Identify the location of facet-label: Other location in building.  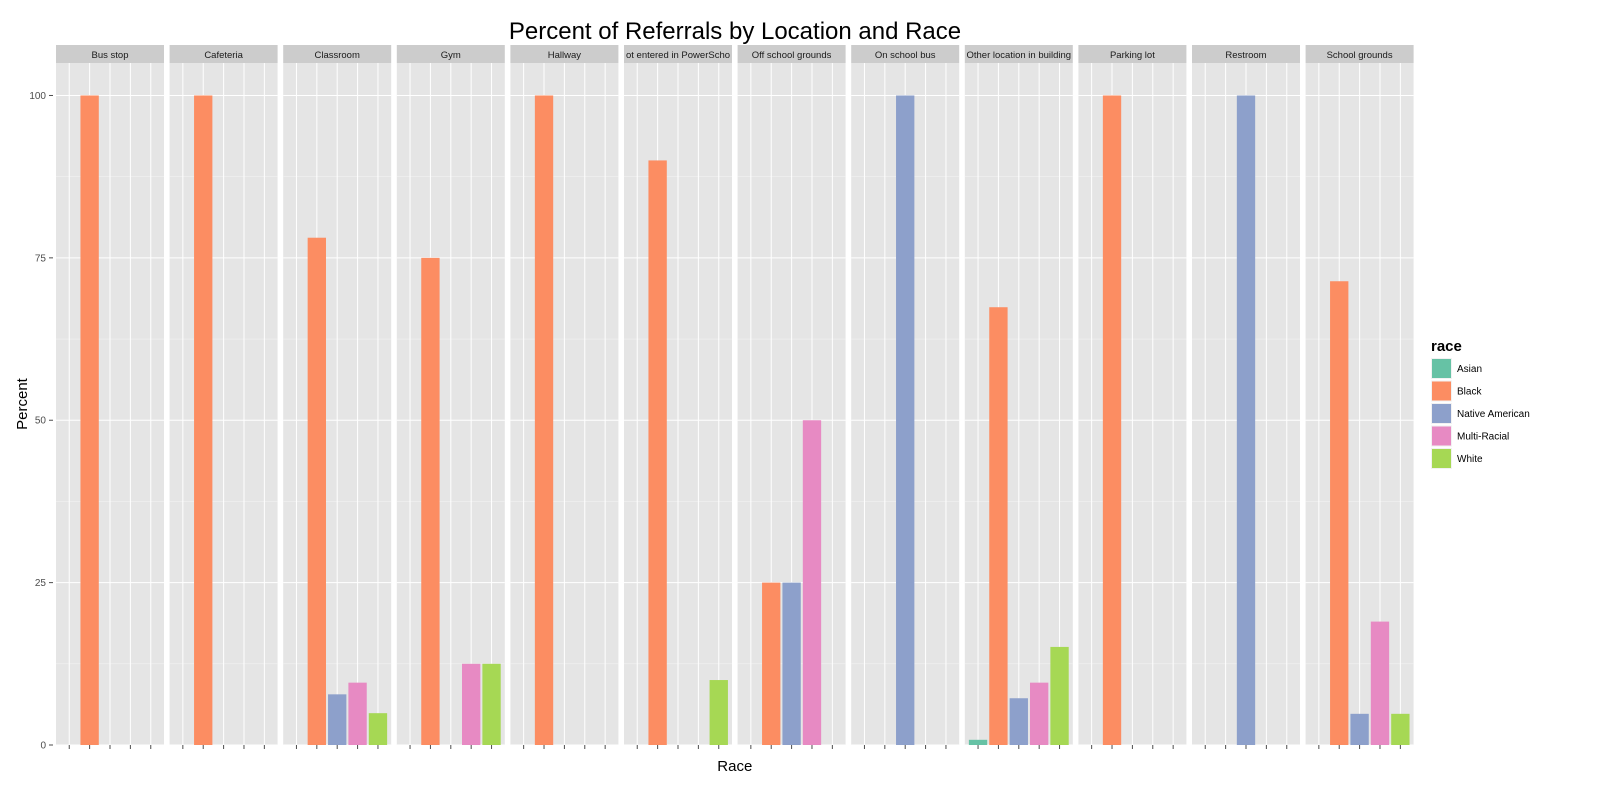
(1019, 55).